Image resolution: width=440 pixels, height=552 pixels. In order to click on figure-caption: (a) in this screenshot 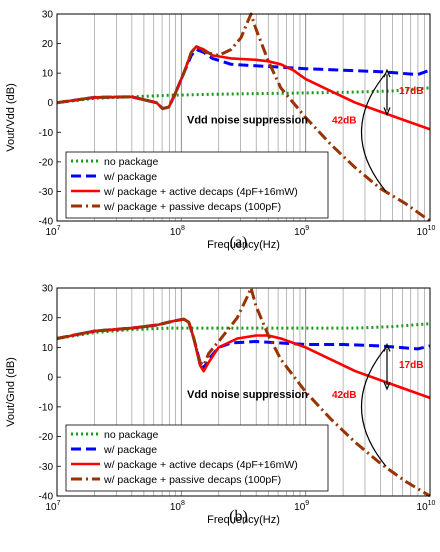, I will do `click(239, 242)`.